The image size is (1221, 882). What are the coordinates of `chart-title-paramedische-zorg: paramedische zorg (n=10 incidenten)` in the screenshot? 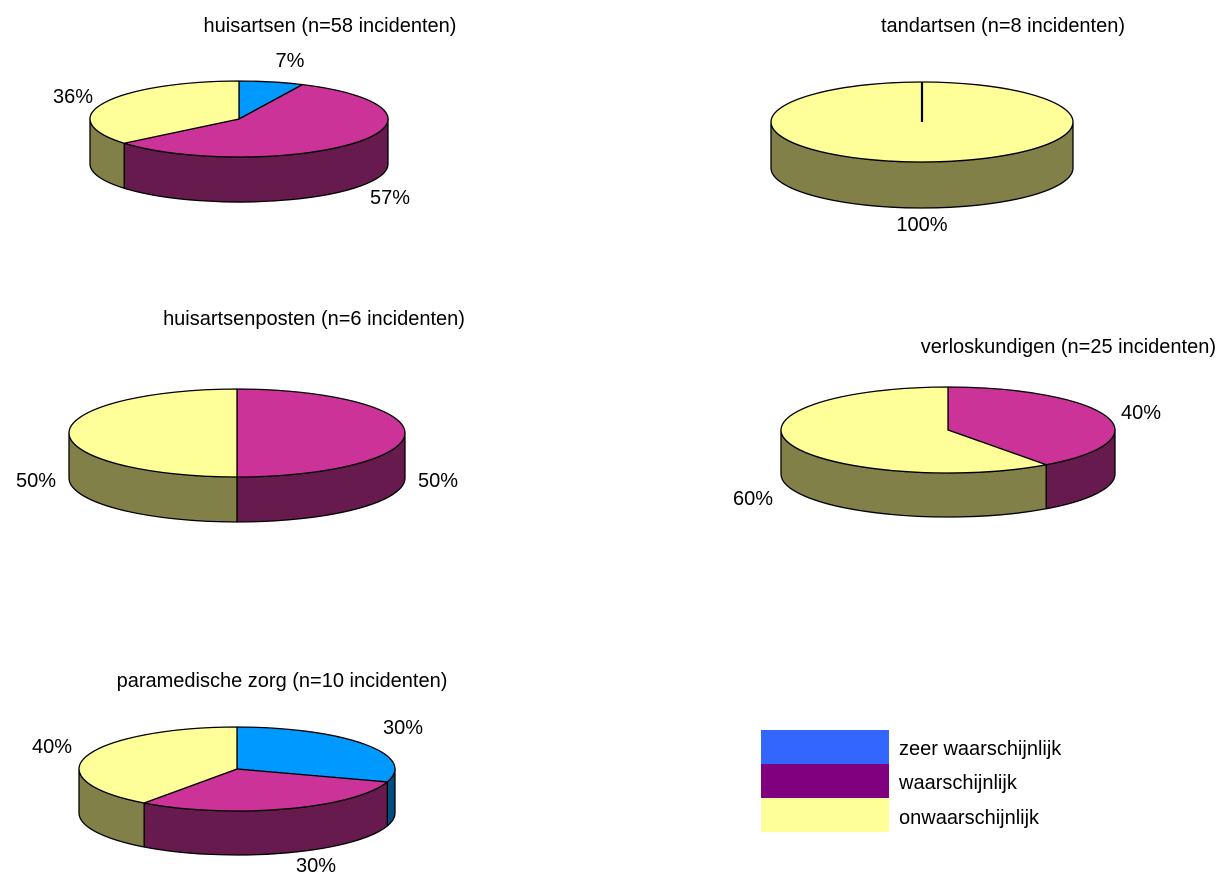 It's located at (282, 681).